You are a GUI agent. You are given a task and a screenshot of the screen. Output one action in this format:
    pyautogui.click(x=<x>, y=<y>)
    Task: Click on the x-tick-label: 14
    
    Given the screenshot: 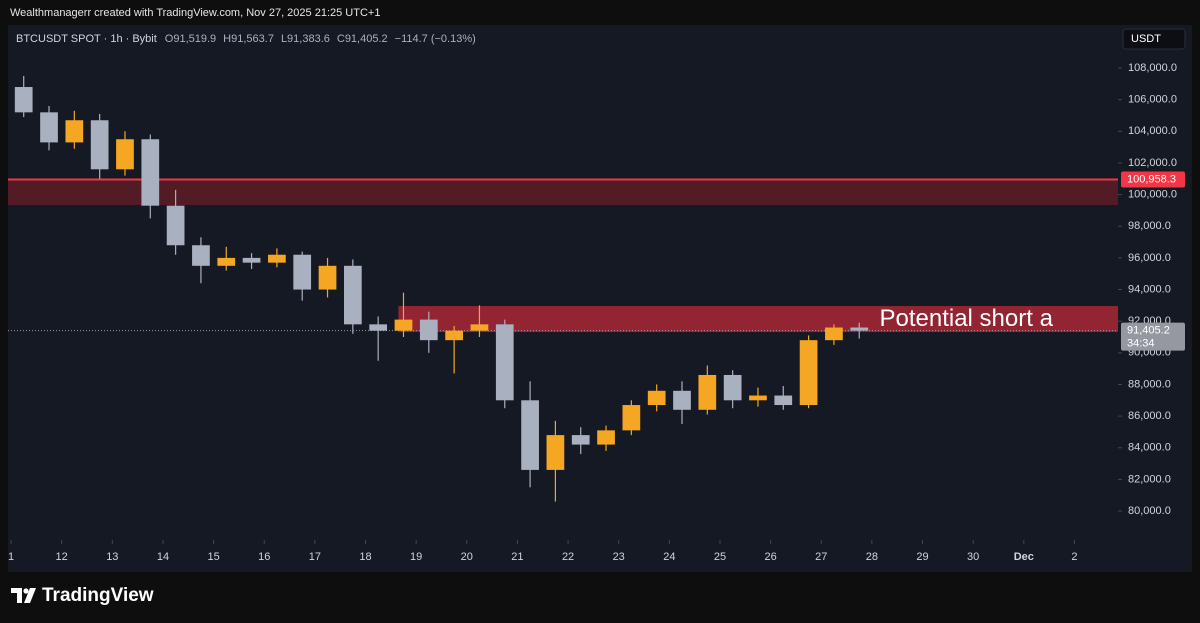 What is the action you would take?
    pyautogui.click(x=163, y=557)
    